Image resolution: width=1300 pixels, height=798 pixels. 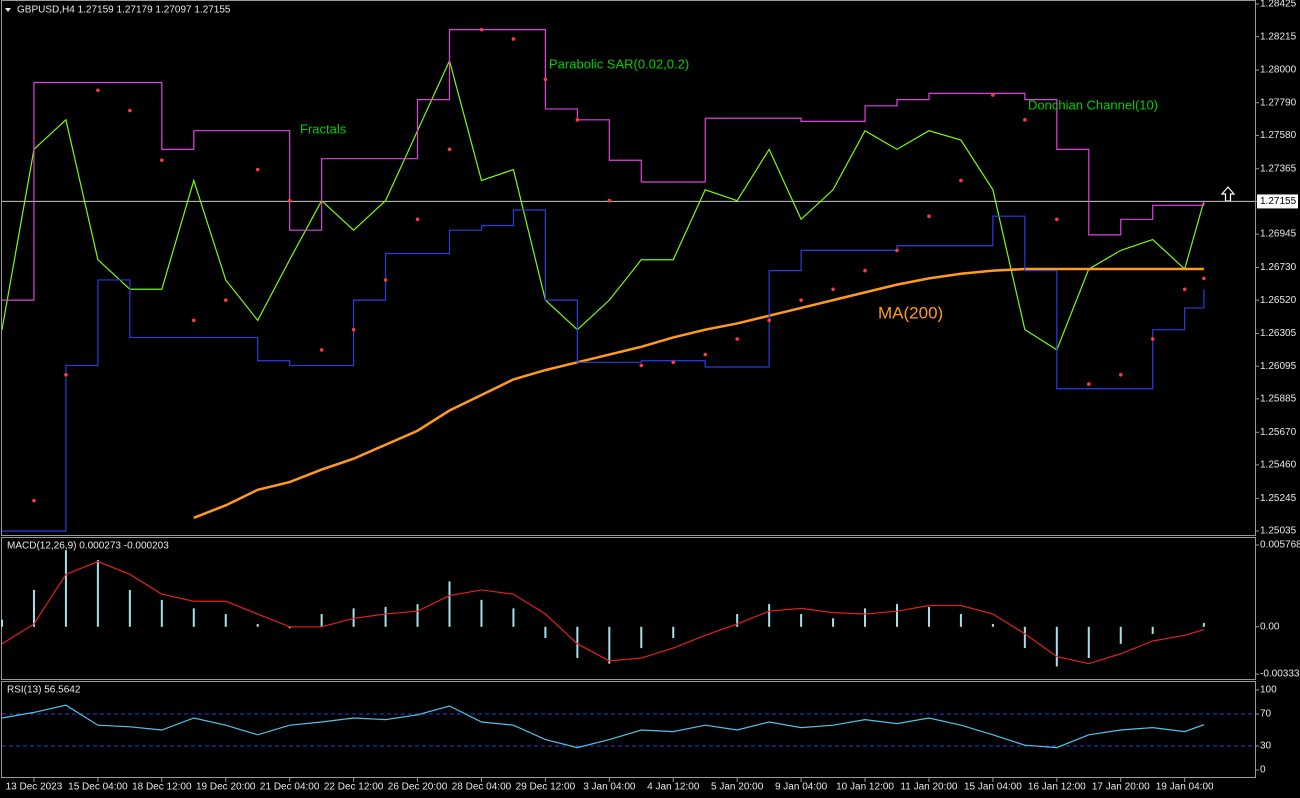 I want to click on x-tick-label: 9 Jan 04:00, so click(x=801, y=787).